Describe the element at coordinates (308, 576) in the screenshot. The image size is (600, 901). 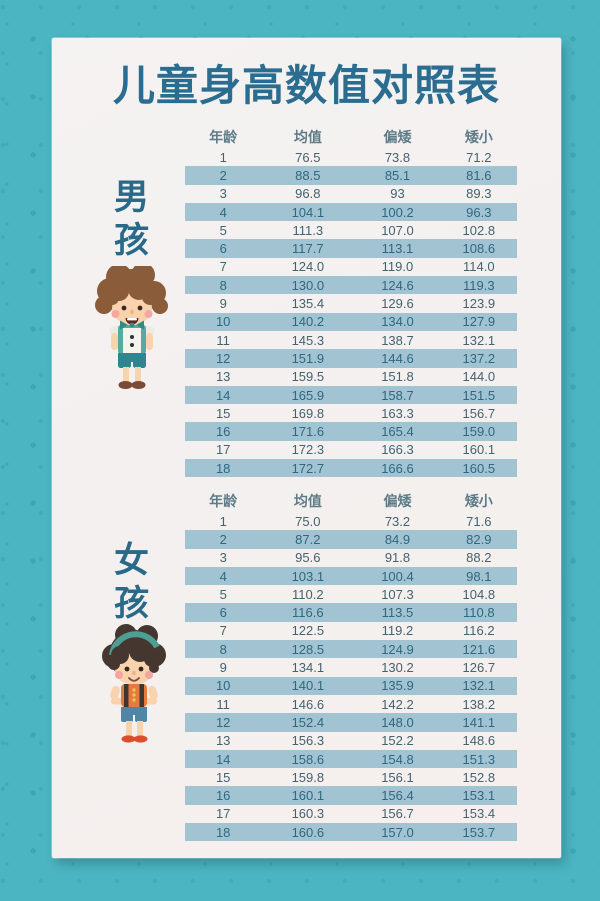
I see `mean-cell: 103.1` at that location.